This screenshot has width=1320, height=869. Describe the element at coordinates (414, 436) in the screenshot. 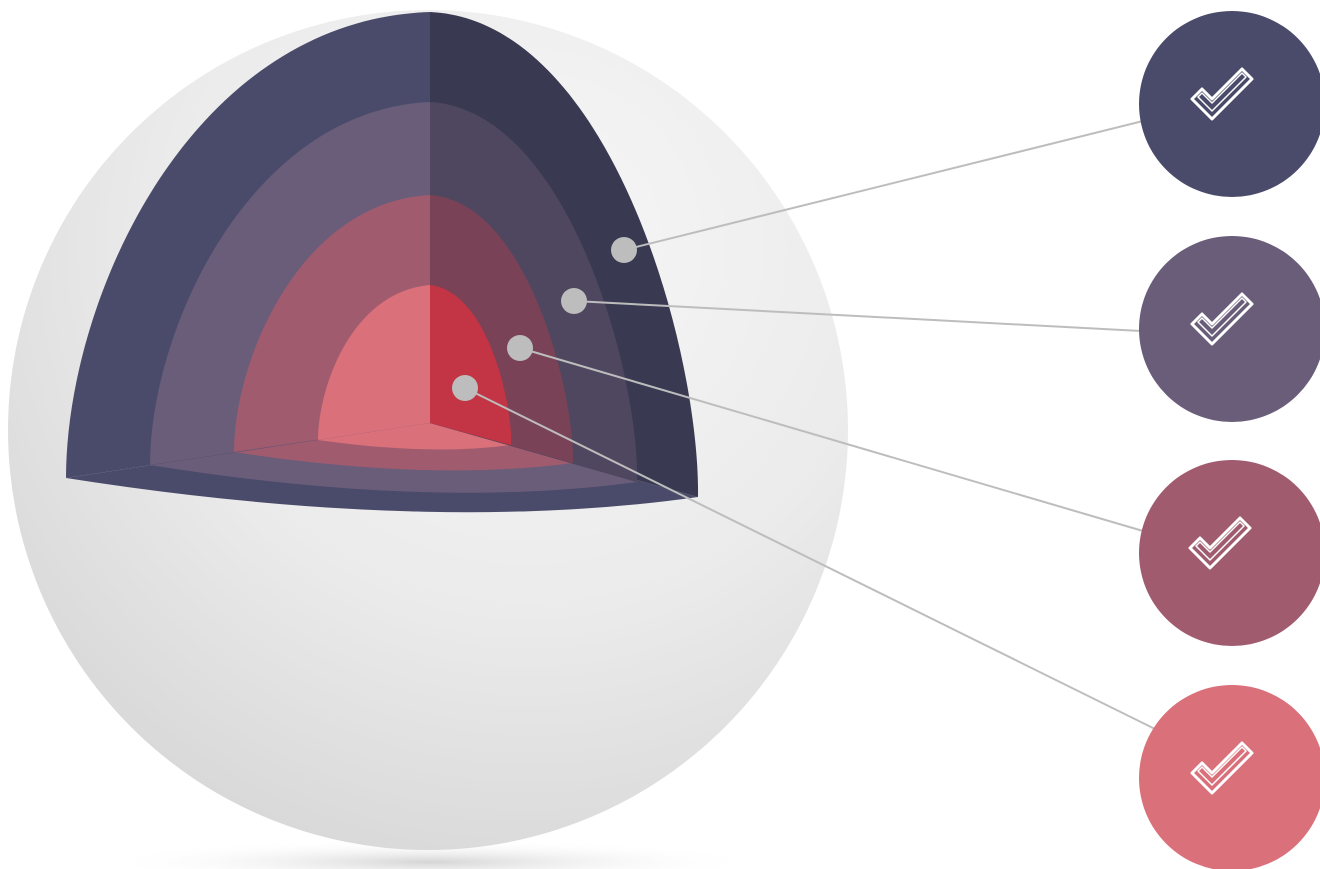

I see `floor-core` at that location.